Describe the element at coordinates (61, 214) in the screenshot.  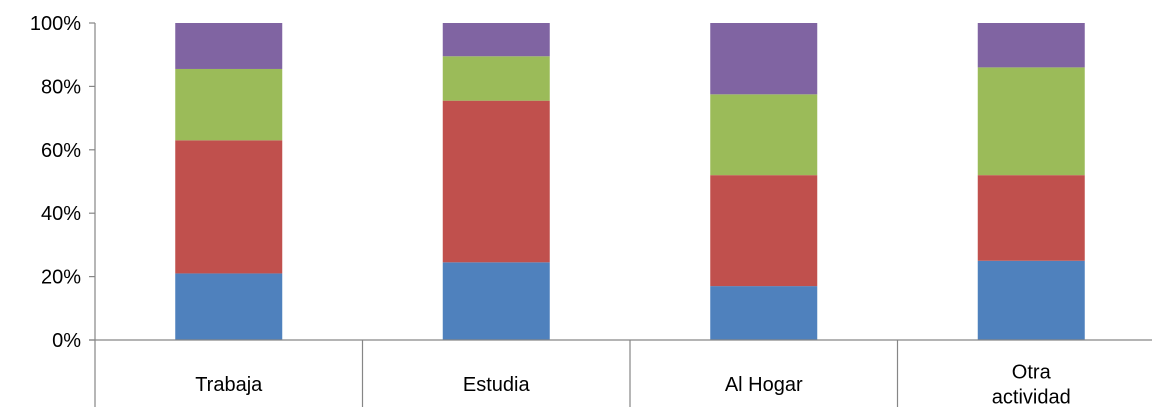
I see `y-tick-label: 40%` at that location.